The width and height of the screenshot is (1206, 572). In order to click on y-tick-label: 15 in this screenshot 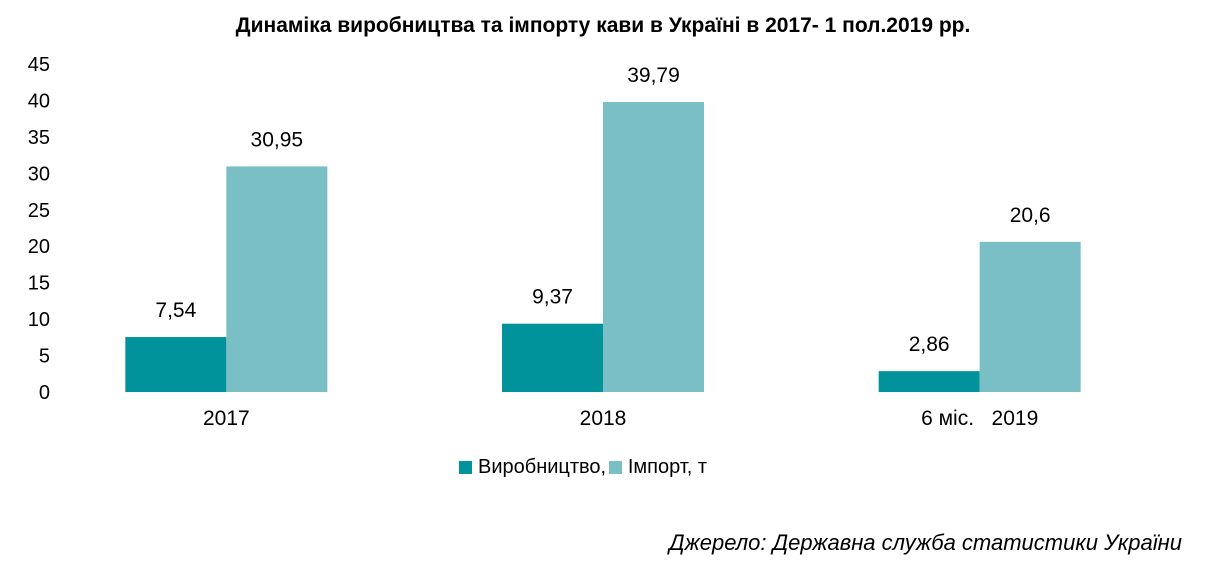, I will do `click(39, 284)`.